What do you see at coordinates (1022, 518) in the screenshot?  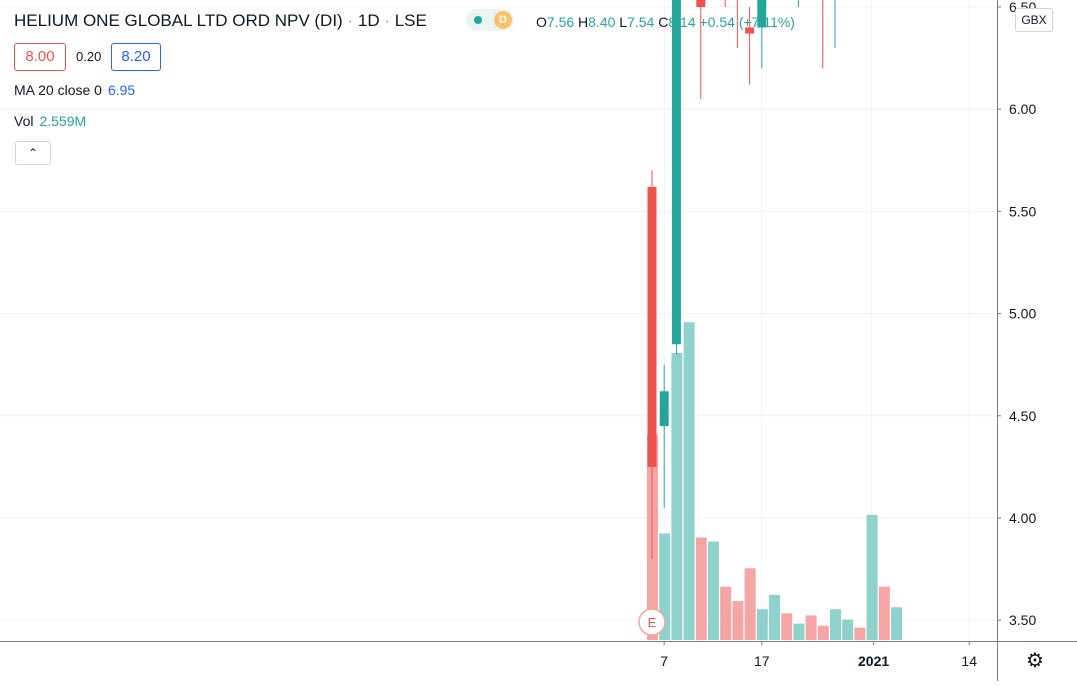 I see `y-tick-label: 4.00` at bounding box center [1022, 518].